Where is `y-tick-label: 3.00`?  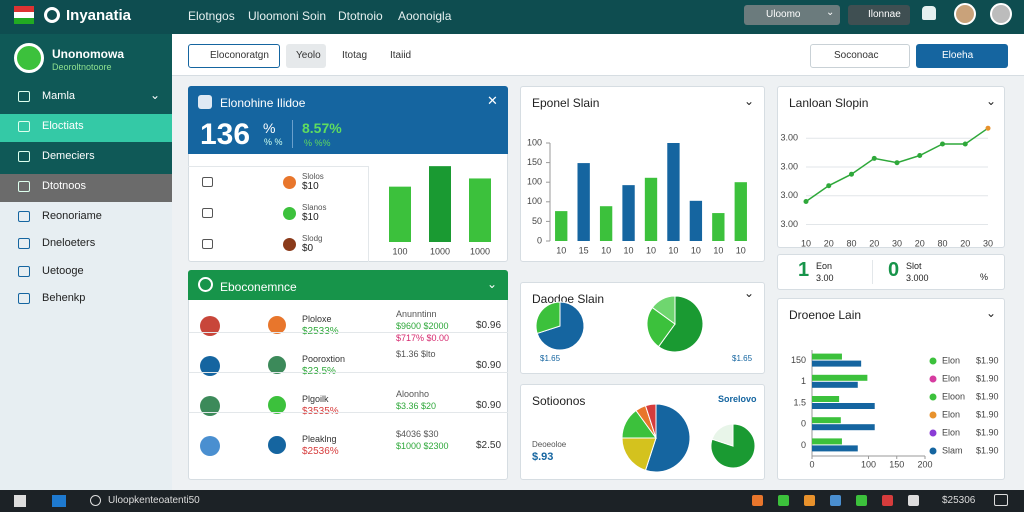
y-tick-label: 3.00 is located at coordinates (789, 195).